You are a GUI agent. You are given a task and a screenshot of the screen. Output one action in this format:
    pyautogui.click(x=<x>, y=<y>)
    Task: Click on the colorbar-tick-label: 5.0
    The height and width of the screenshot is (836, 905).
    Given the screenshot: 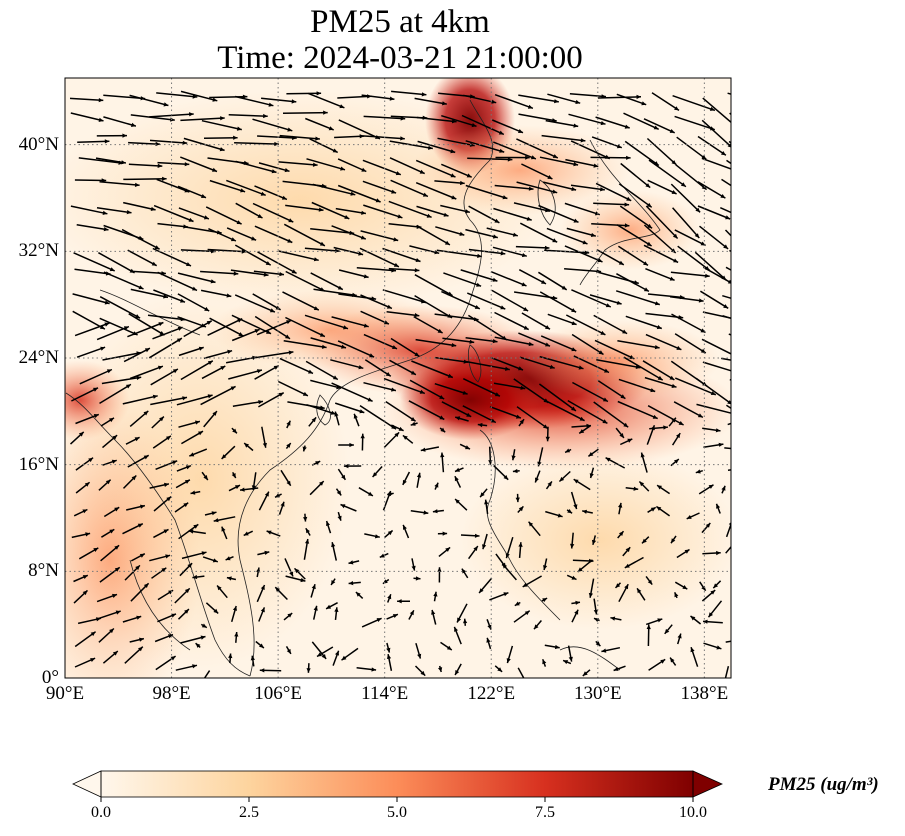 What is the action you would take?
    pyautogui.click(x=397, y=812)
    